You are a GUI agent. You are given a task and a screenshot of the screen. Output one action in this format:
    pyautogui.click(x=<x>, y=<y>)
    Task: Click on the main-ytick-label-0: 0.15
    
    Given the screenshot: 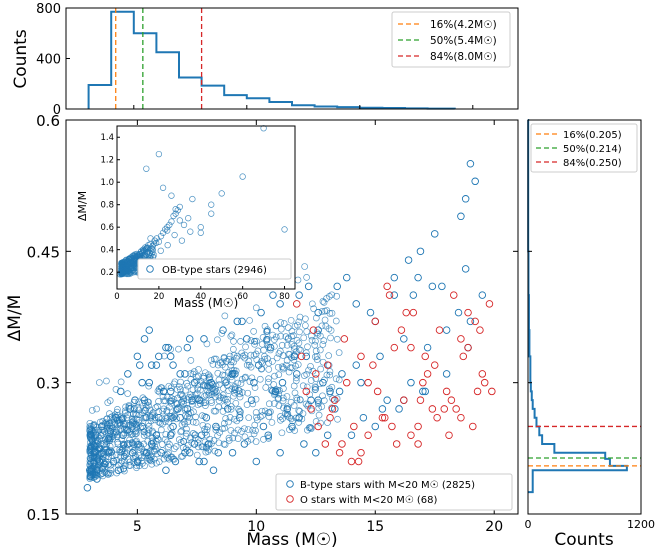 What is the action you would take?
    pyautogui.click(x=43, y=515)
    